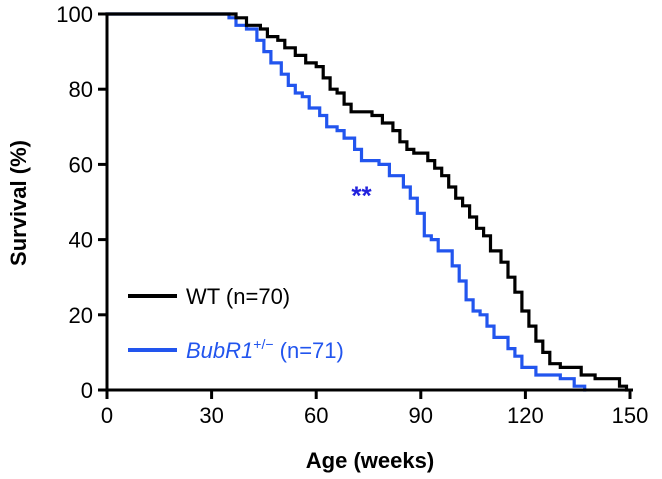 This screenshot has height=479, width=662. Describe the element at coordinates (81, 315) in the screenshot. I see `y-tick-label: 20` at that location.